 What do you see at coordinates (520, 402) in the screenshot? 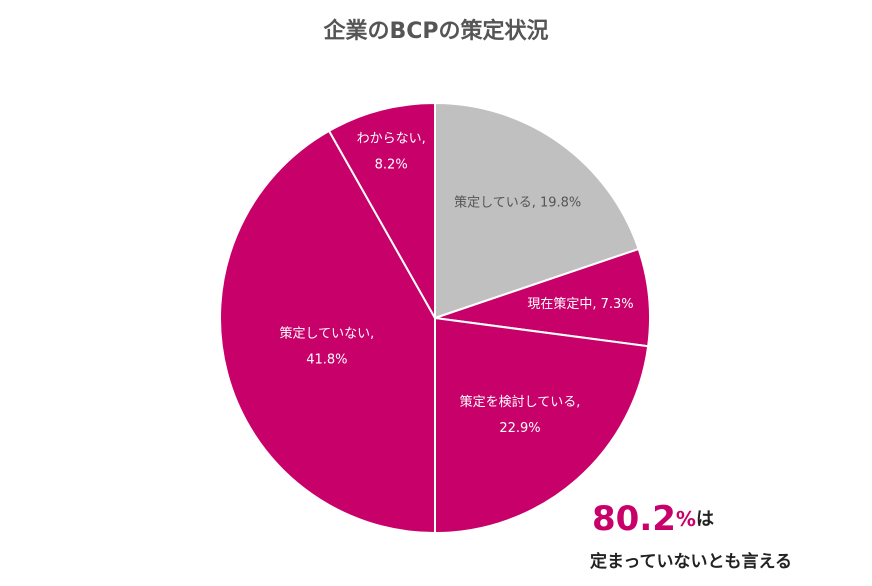
I see `data-label-line: 策定を検討している,` at bounding box center [520, 402].